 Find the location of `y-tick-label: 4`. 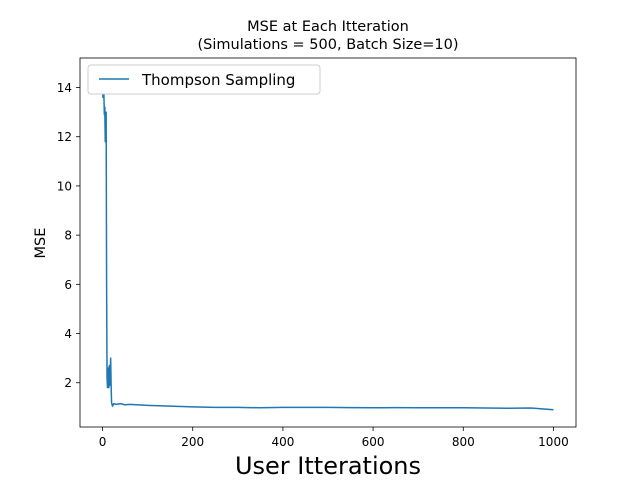

y-tick-label: 4 is located at coordinates (68, 334).